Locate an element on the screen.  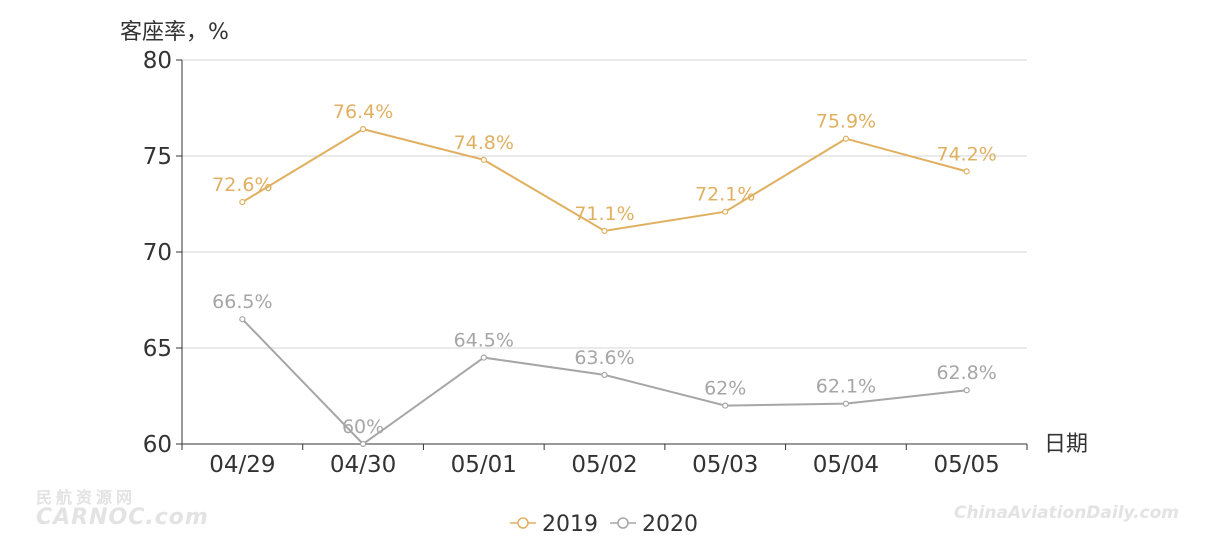
watermark-right: ChinaAviationDaily.com is located at coordinates (1066, 513).